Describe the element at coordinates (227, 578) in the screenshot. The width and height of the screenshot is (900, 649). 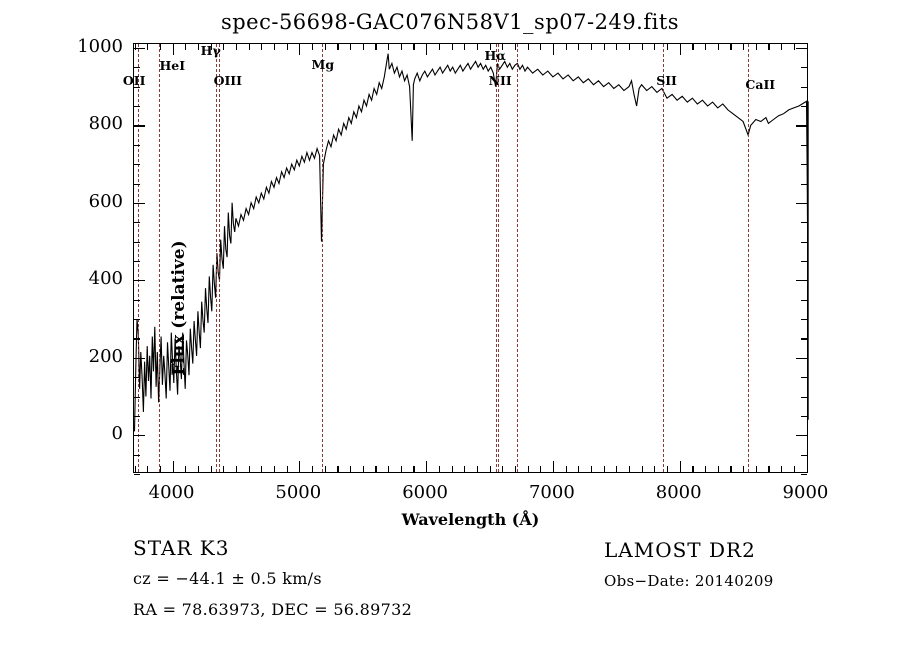
I see `redshift-velocity-text: cz = −44.1 ± 0.5 km/s` at that location.